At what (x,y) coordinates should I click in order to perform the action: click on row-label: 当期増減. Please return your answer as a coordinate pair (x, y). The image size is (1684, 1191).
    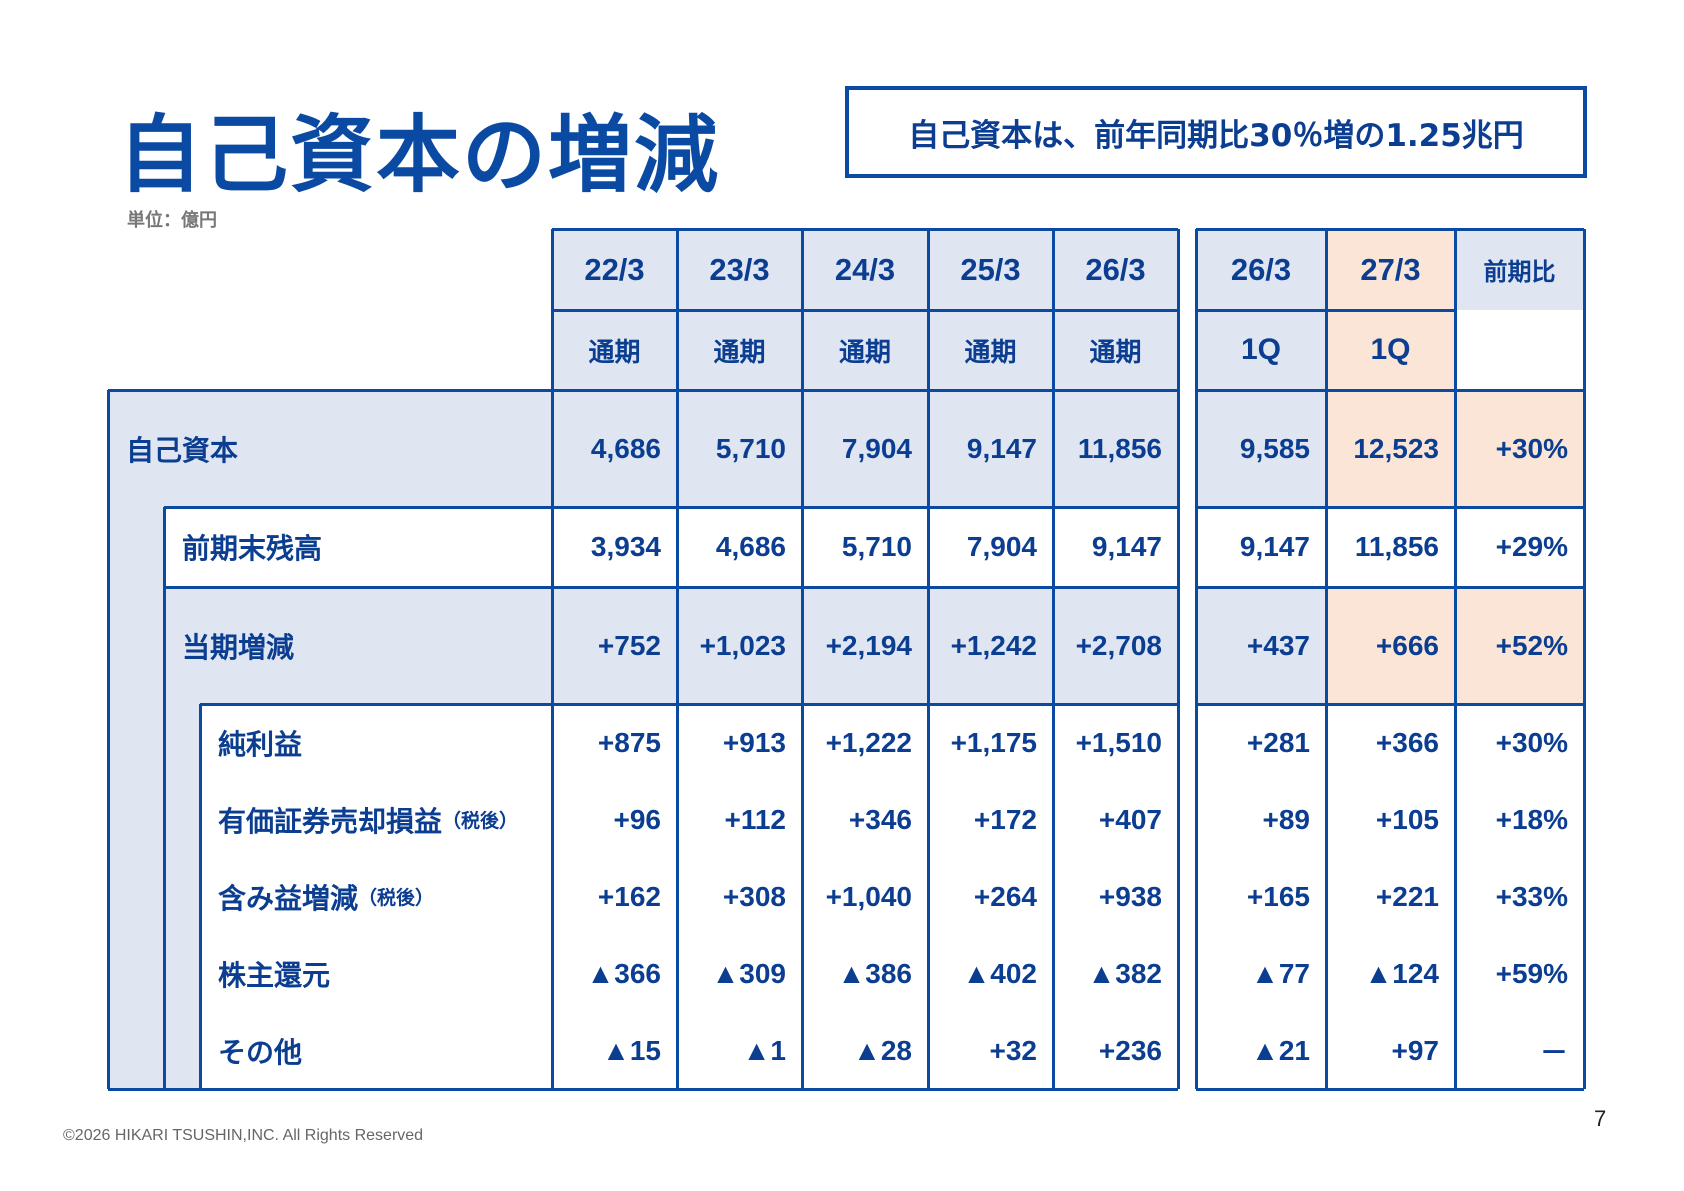
    Looking at the image, I should click on (238, 645).